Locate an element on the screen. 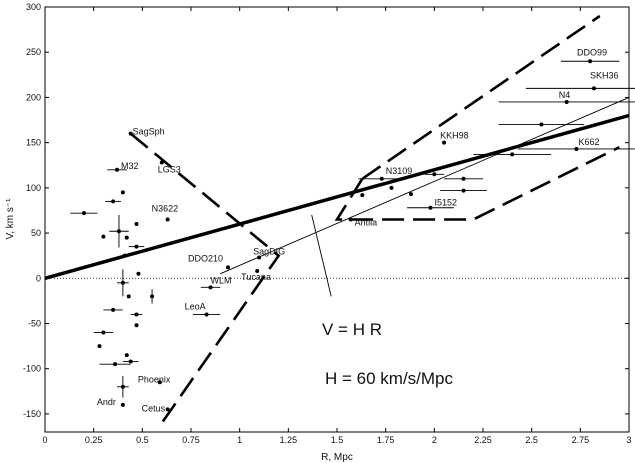  label-lgs3: LGS3 is located at coordinates (169, 170).